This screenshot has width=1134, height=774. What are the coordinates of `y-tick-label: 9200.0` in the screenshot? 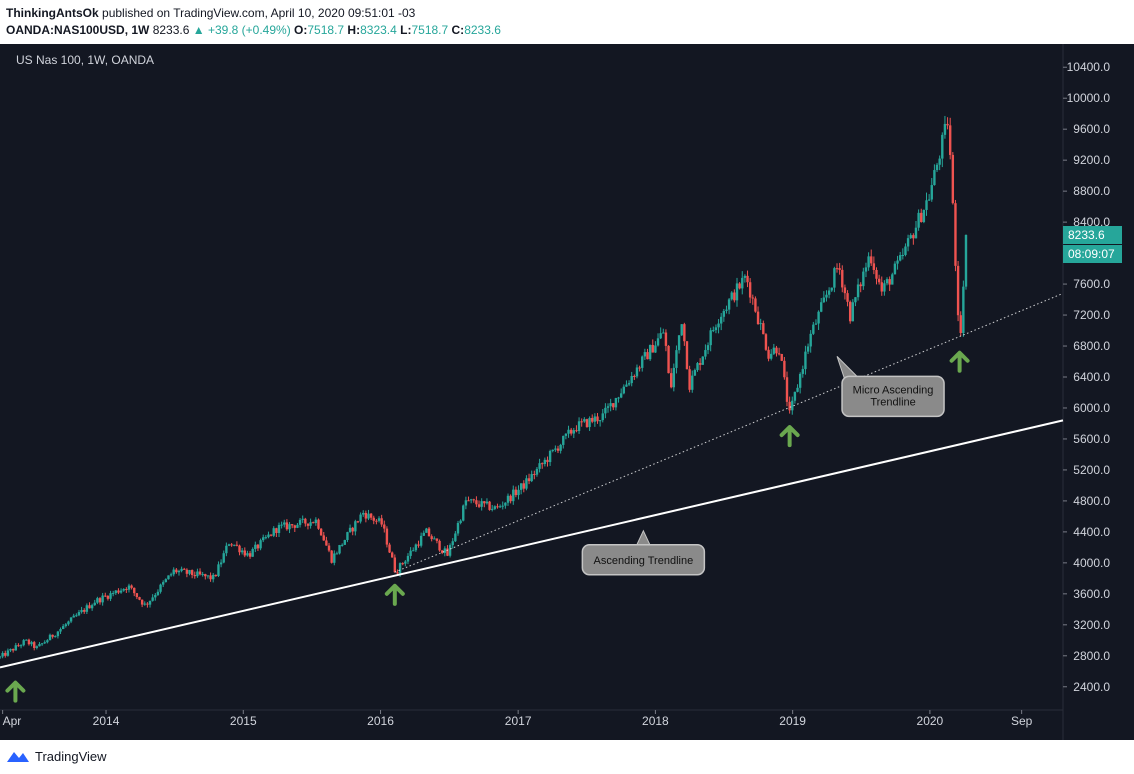 It's located at (1091, 160).